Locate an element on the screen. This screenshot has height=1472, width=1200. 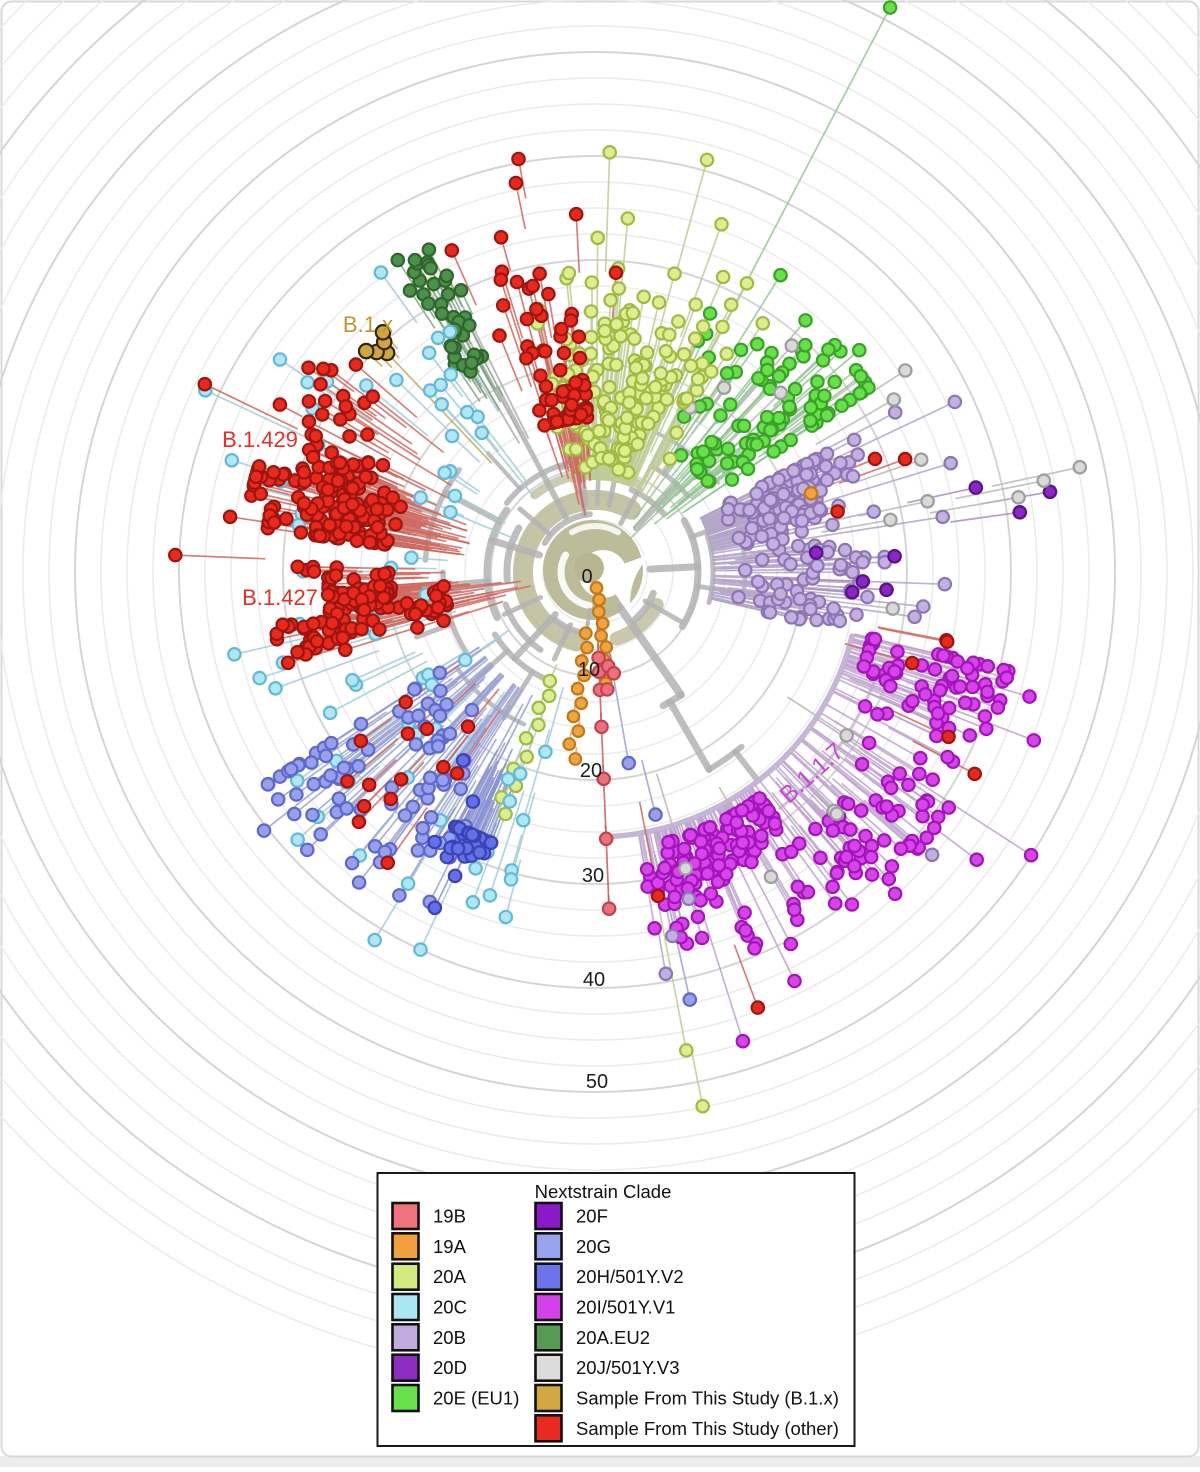
svg-text: Sample From This Study (B.1.x) is located at coordinates (707, 1398).